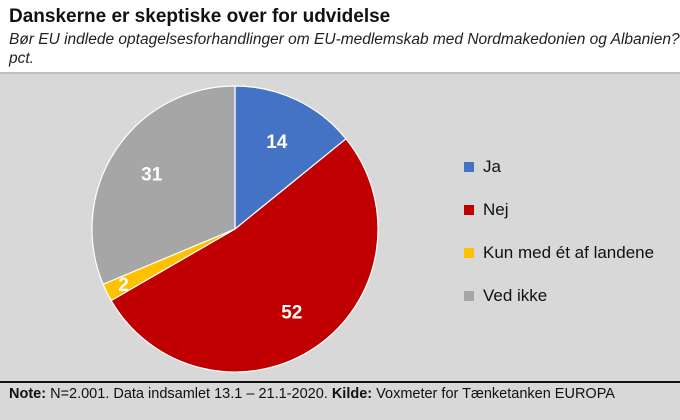 The width and height of the screenshot is (680, 420). Describe the element at coordinates (277, 142) in the screenshot. I see `pie-slice-value-label: 14` at that location.